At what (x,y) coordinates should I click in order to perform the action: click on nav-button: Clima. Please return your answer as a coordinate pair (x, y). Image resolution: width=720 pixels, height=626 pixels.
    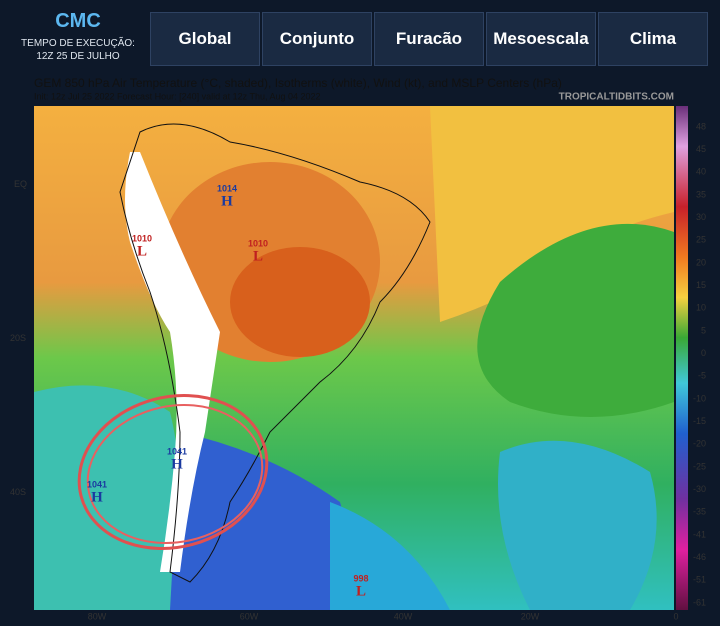
    Looking at the image, I should click on (653, 39).